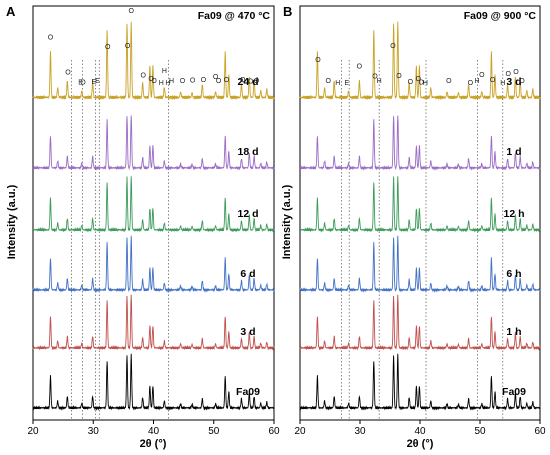  What do you see at coordinates (513, 82) in the screenshot?
I see `panel-b-series-label: 3 d` at bounding box center [513, 82].